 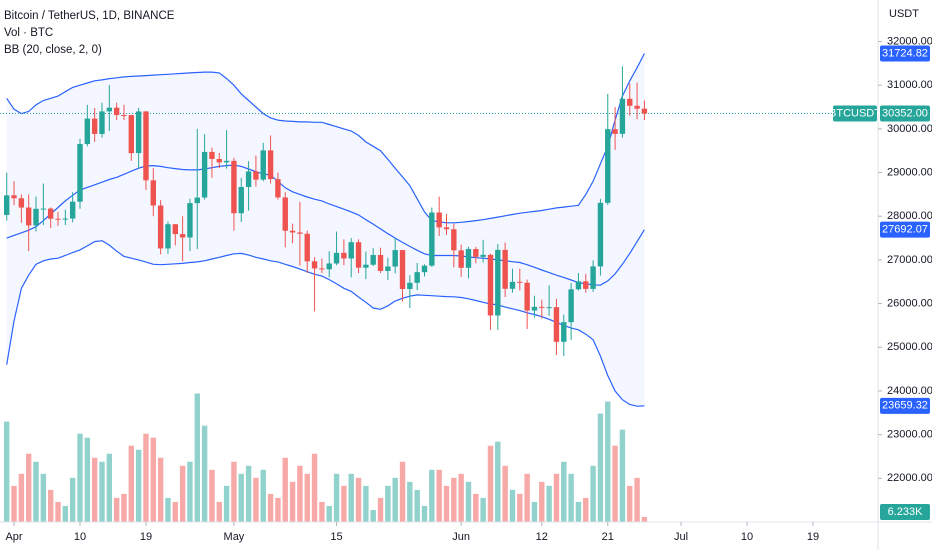 I want to click on price-badge-text: 30352.00, so click(x=905, y=113).